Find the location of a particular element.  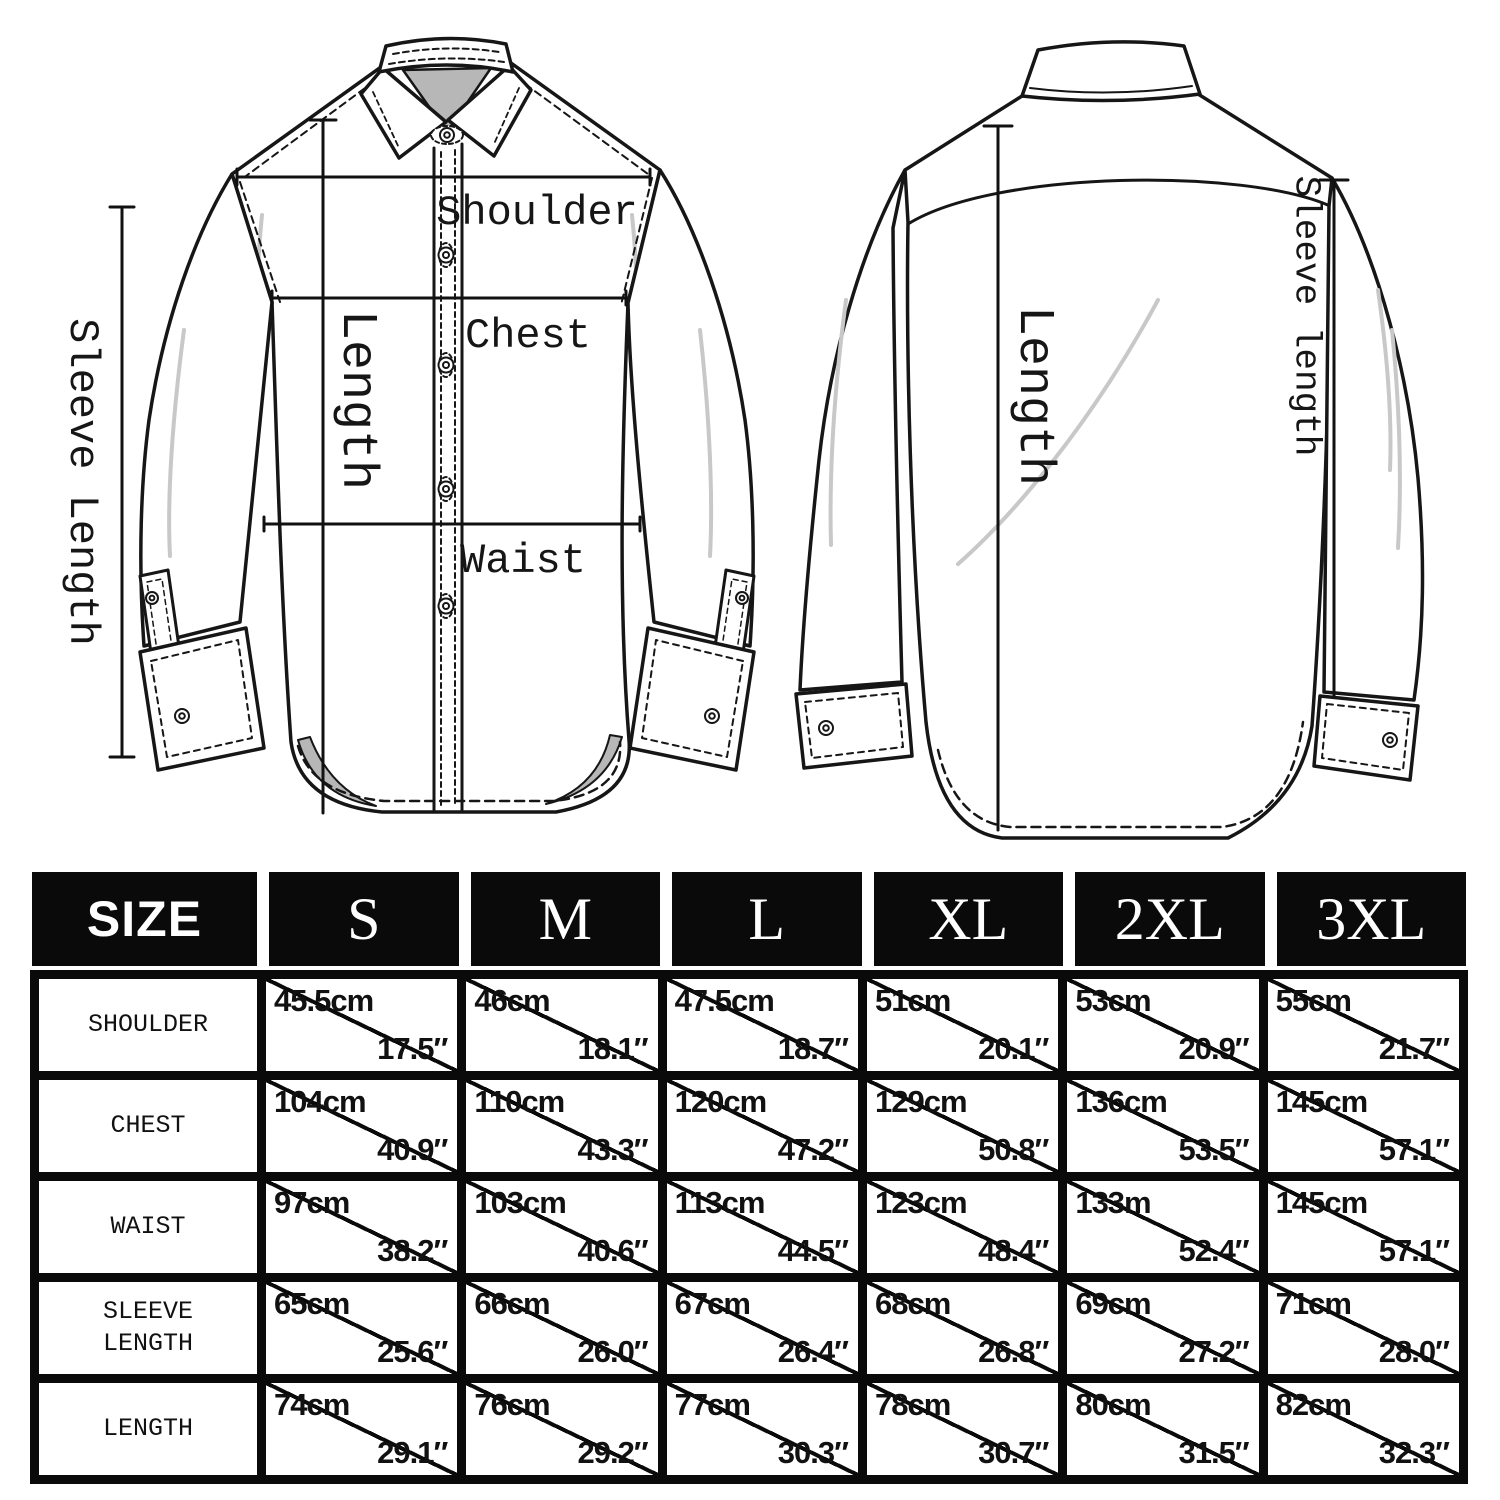

measure-cell: 46cm 18.1″ is located at coordinates (562, 1025).